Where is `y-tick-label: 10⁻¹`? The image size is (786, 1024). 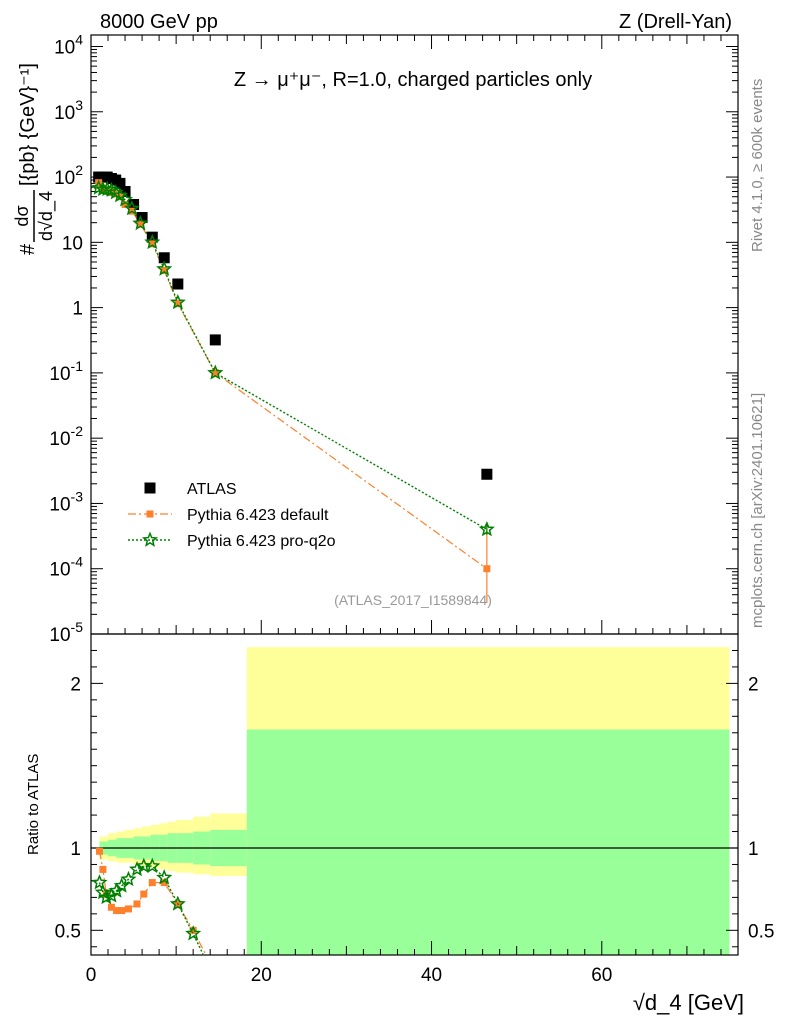 y-tick-label: 10⁻¹ is located at coordinates (66, 371).